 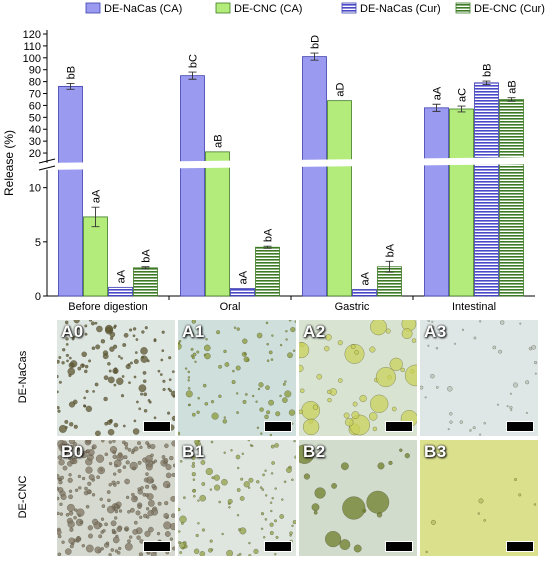 What do you see at coordinates (314, 451) in the screenshot?
I see `panel-label: B2` at bounding box center [314, 451].